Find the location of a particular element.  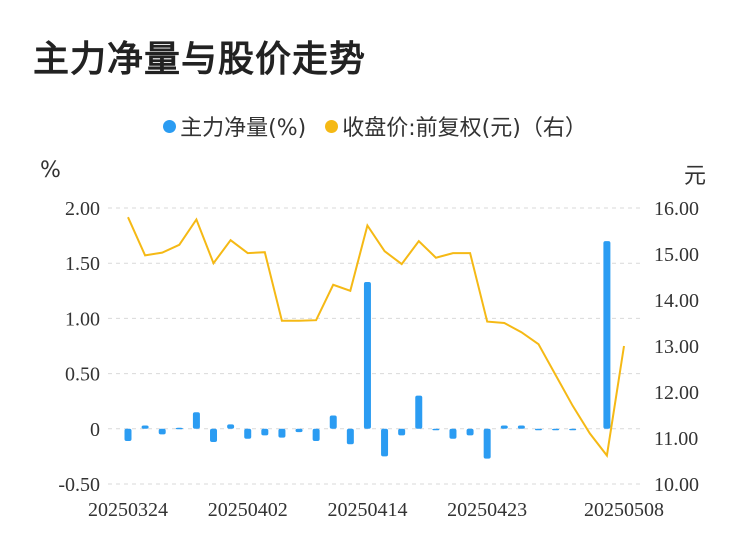

left-axis-unit: % is located at coordinates (50, 170).